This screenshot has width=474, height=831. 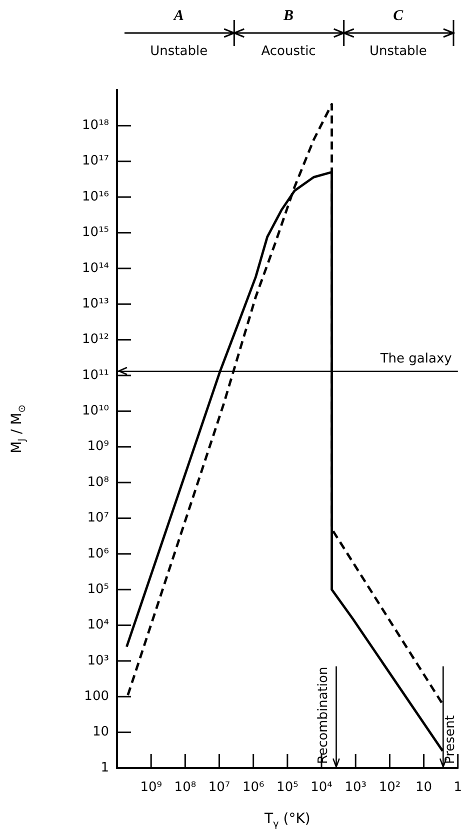 What do you see at coordinates (95, 196) in the screenshot?
I see `y-tick-label: 10¹⁶` at bounding box center [95, 196].